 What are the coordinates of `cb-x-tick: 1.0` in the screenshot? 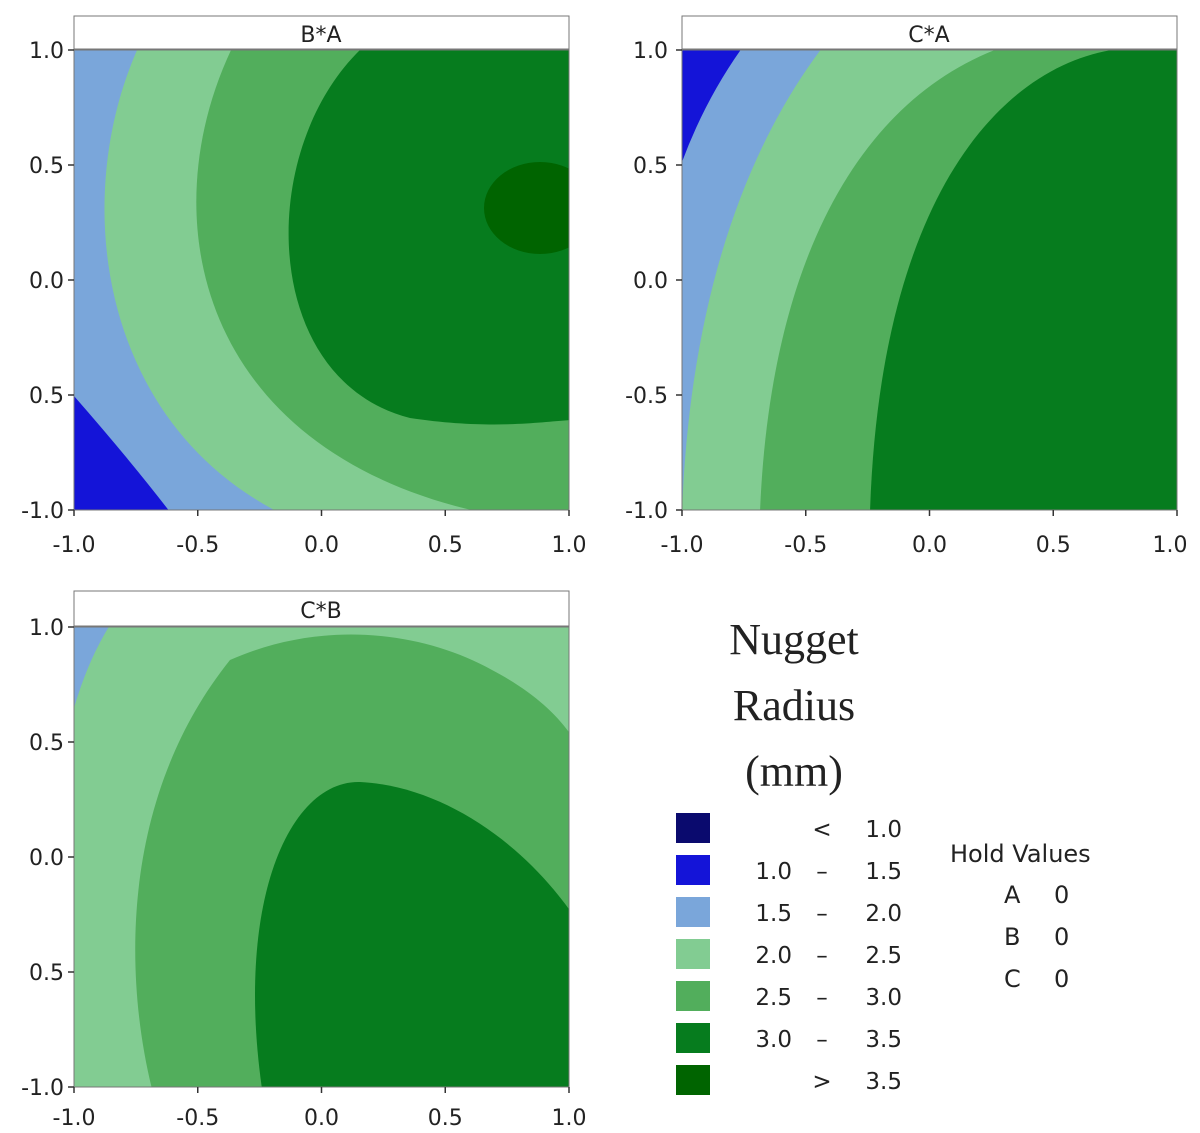 It's located at (569, 1118).